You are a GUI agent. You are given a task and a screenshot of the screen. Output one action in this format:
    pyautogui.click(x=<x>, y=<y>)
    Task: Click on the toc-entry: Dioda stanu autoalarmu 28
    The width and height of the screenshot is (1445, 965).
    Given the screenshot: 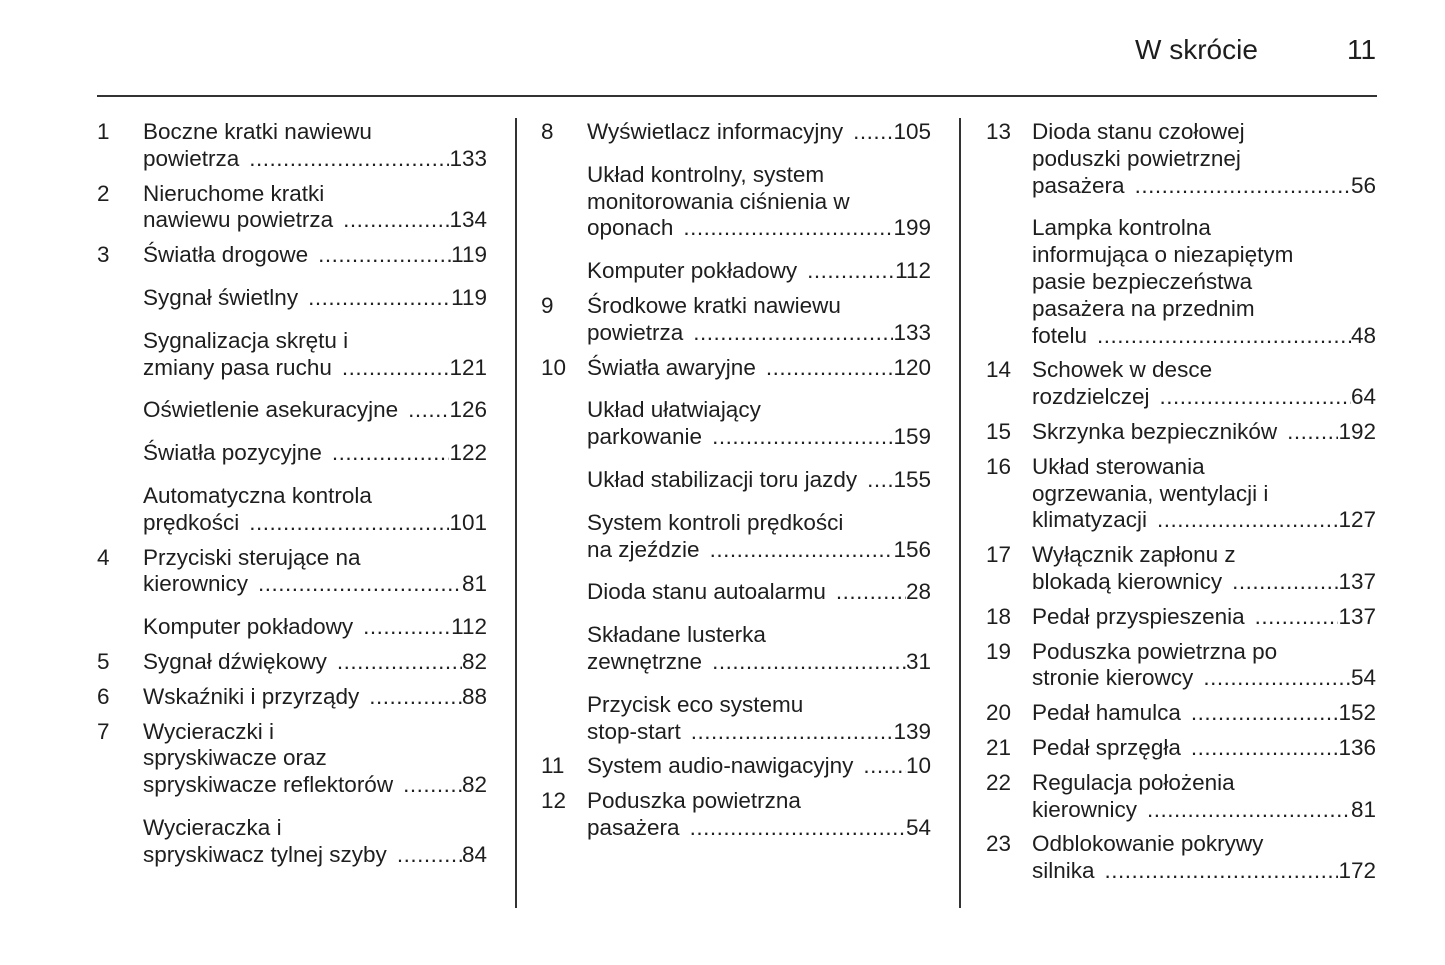 What is the action you would take?
    pyautogui.click(x=736, y=592)
    